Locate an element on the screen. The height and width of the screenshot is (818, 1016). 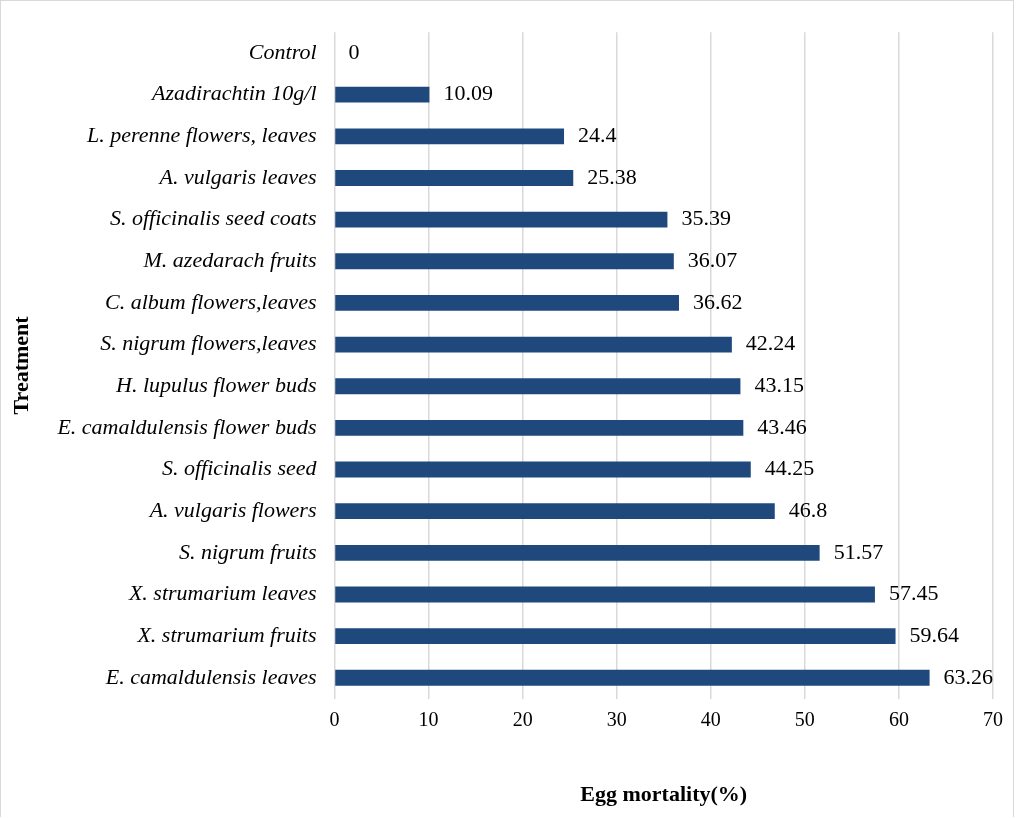
x-tick-label: 20 is located at coordinates (522, 718).